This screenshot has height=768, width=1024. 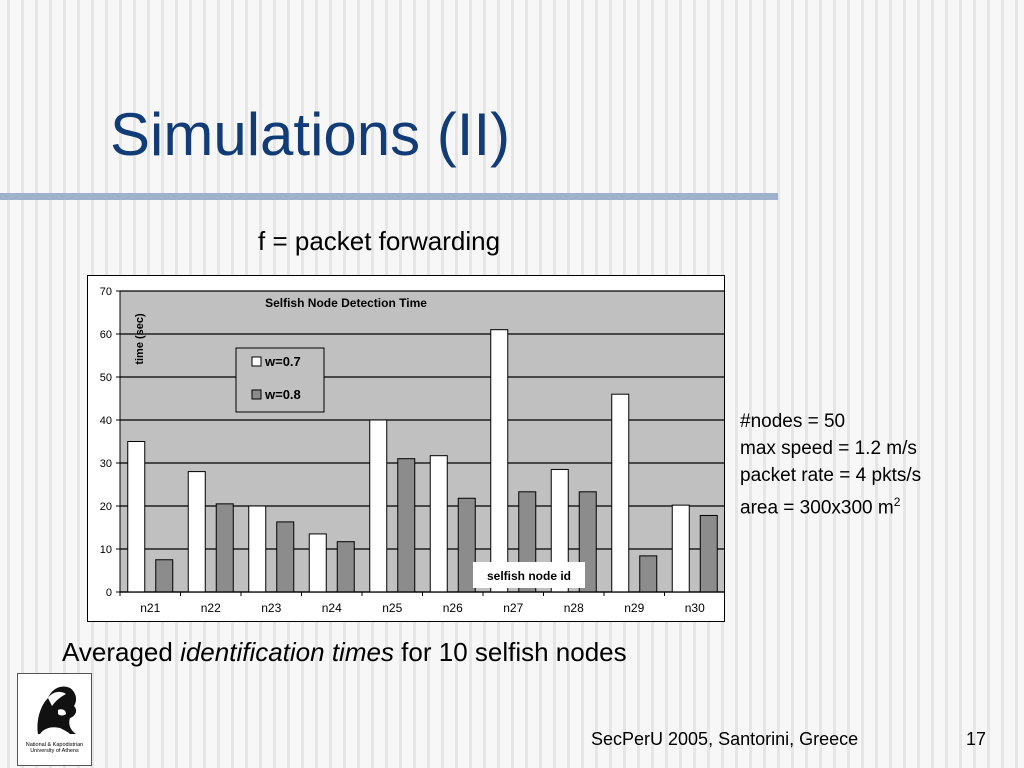 I want to click on athena-head-icon, so click(x=57, y=710).